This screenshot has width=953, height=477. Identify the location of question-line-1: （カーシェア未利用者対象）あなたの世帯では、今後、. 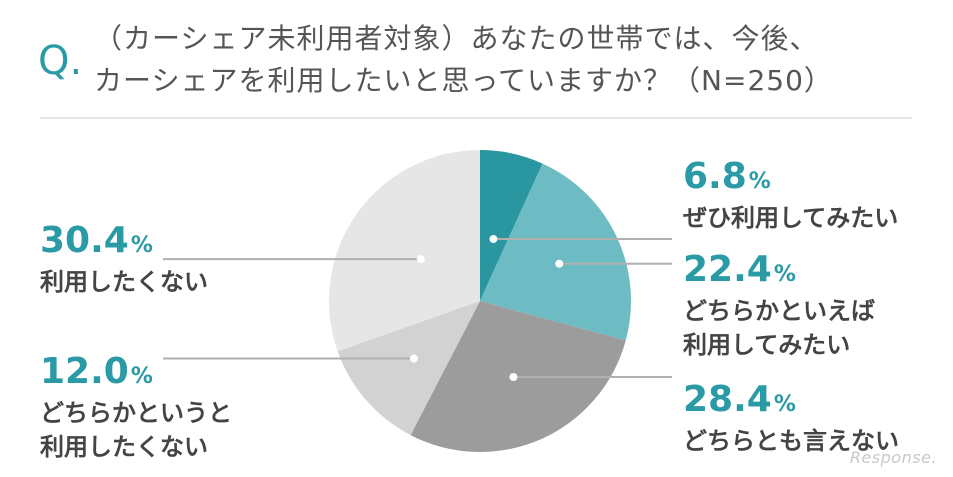
(456, 38).